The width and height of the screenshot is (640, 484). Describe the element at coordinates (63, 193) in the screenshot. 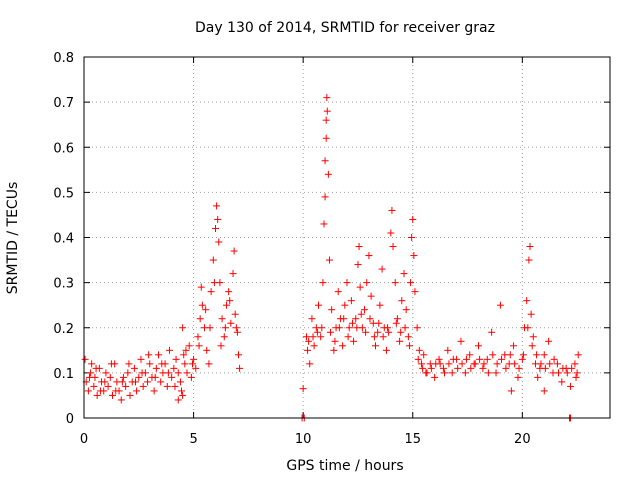

I see `y-tick-label: 0.5` at that location.